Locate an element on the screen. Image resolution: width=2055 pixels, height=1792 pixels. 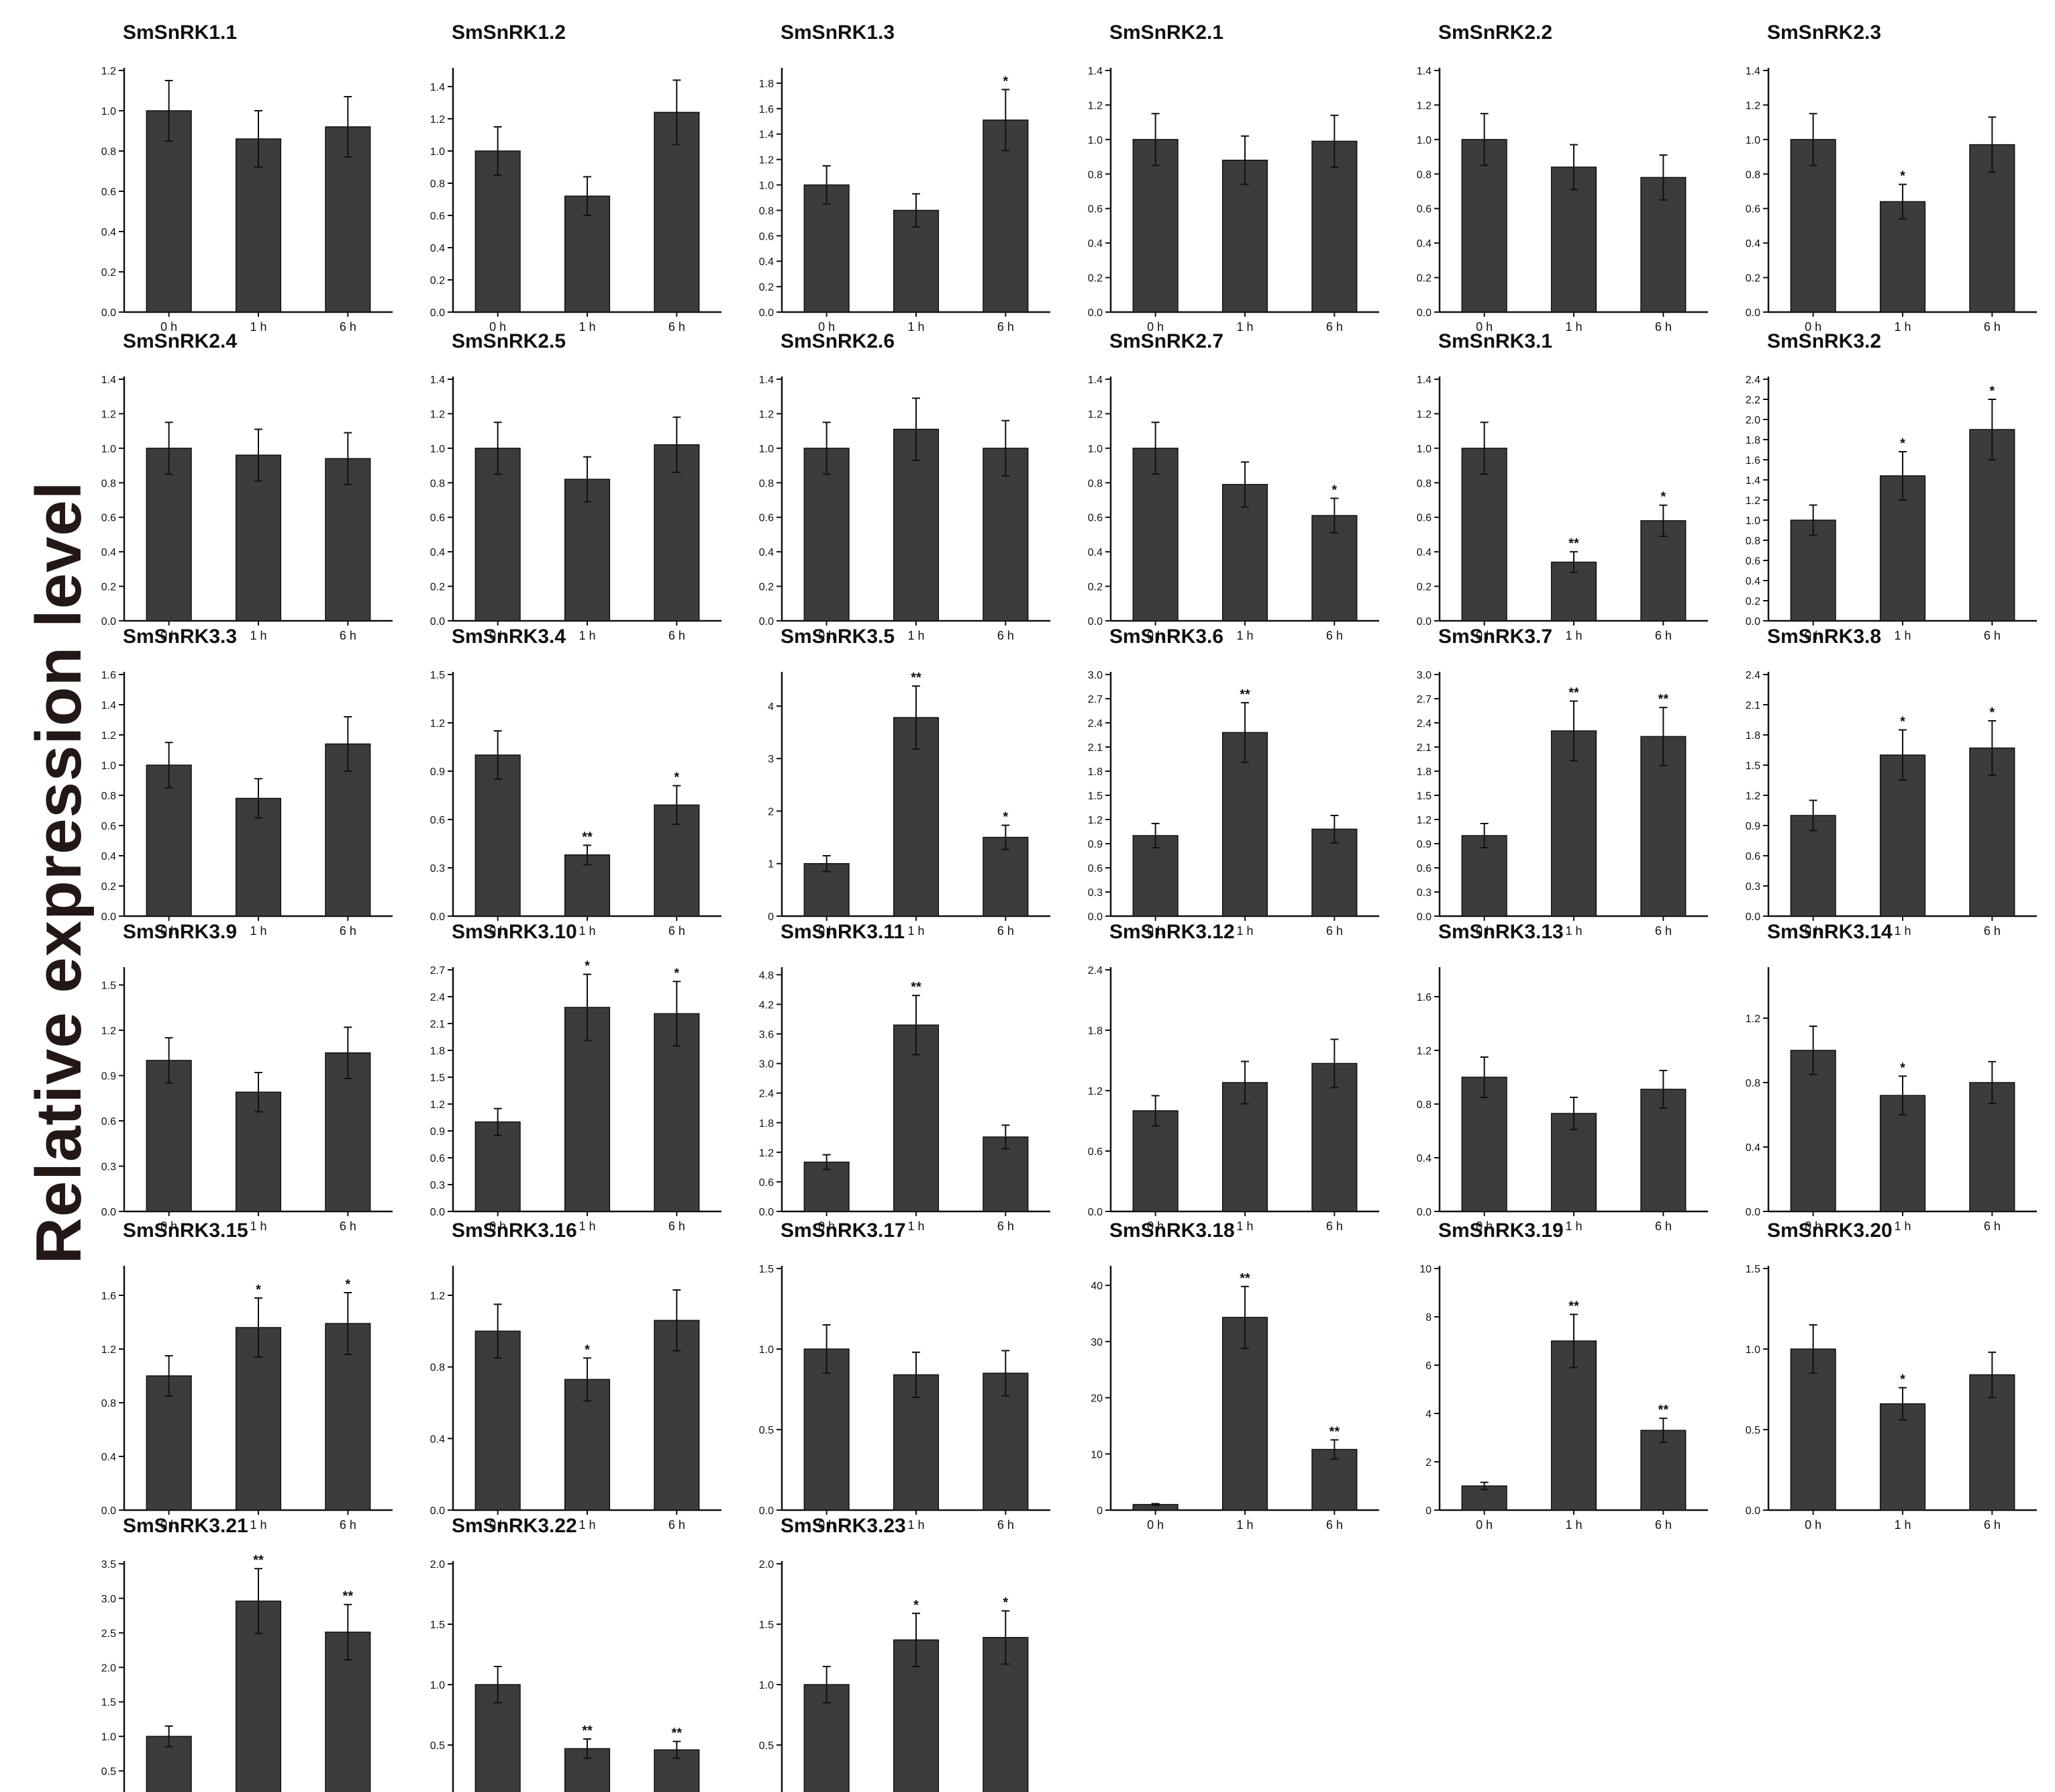
y-tick-label: 4.2 is located at coordinates (766, 1005).